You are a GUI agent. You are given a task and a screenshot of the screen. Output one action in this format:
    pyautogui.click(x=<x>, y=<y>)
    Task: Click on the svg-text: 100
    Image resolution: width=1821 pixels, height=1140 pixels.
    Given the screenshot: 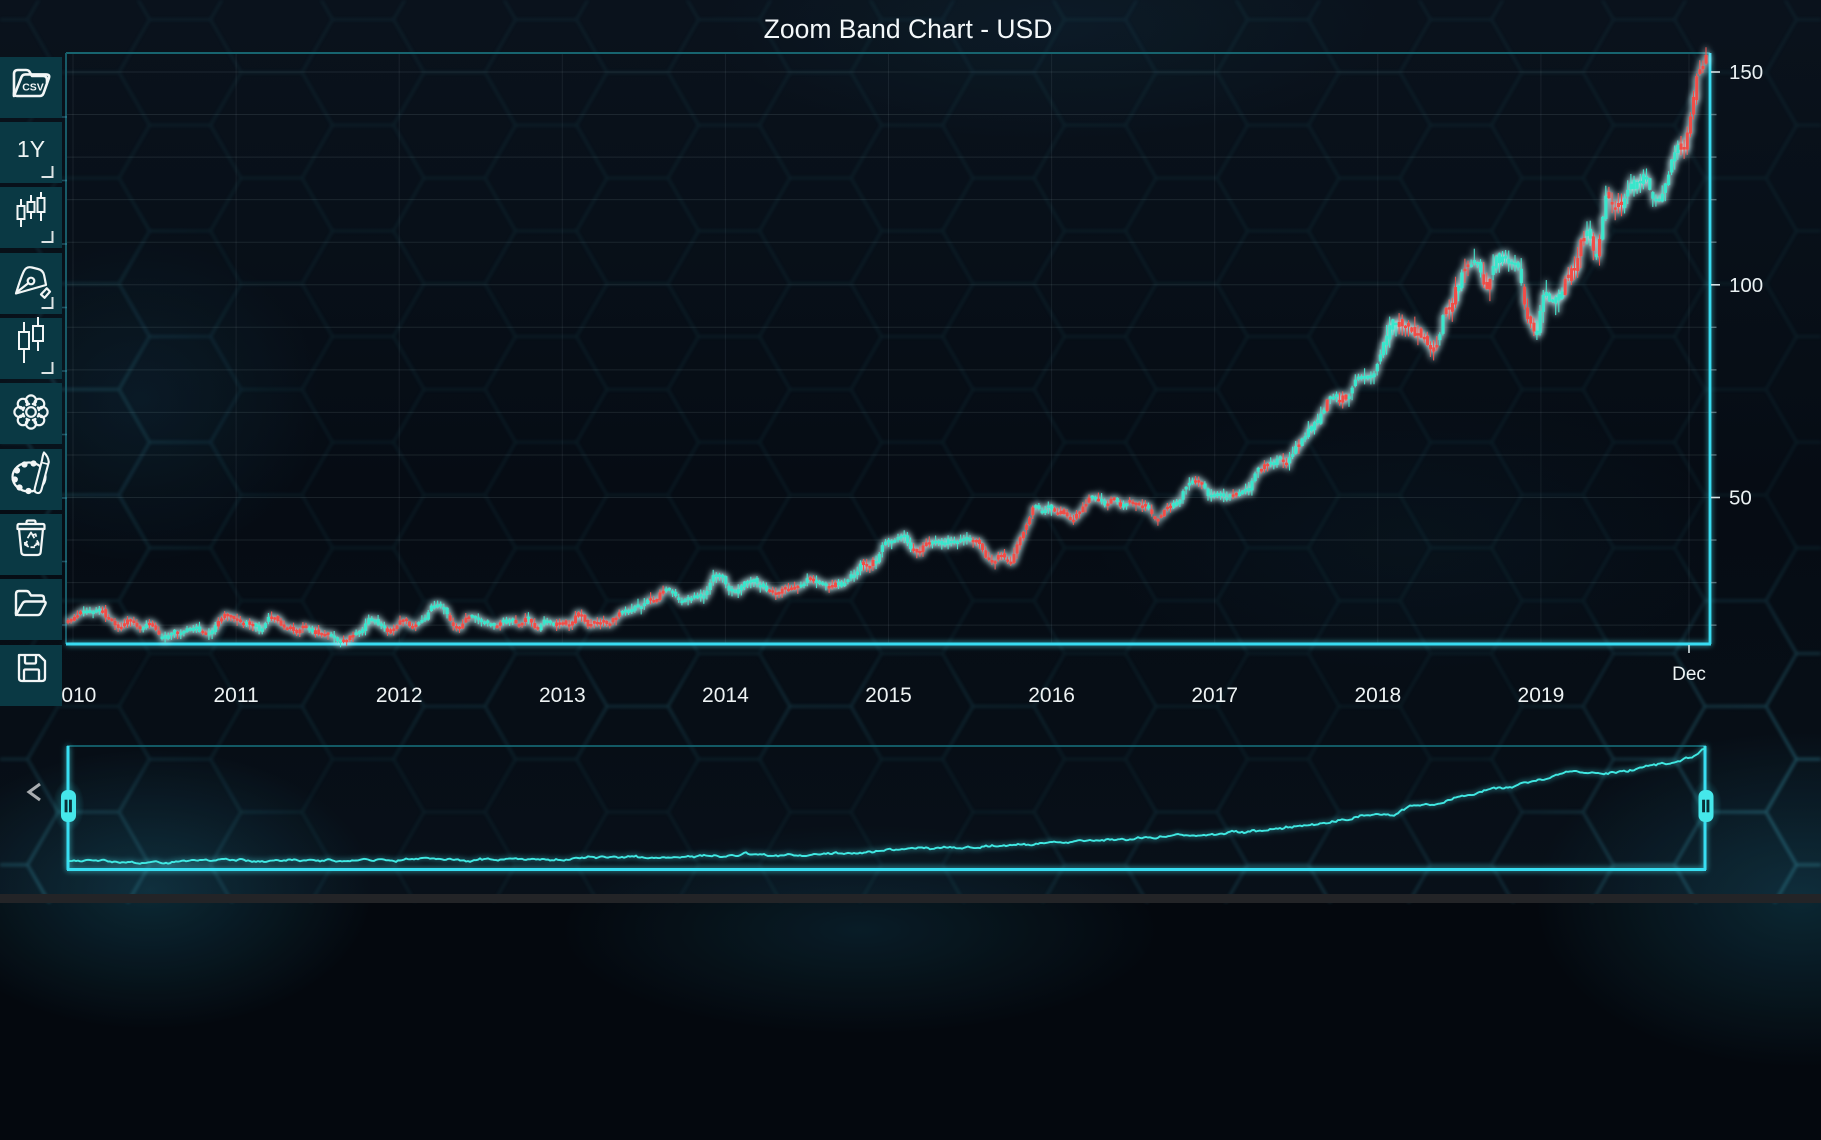 What is the action you would take?
    pyautogui.click(x=1746, y=285)
    